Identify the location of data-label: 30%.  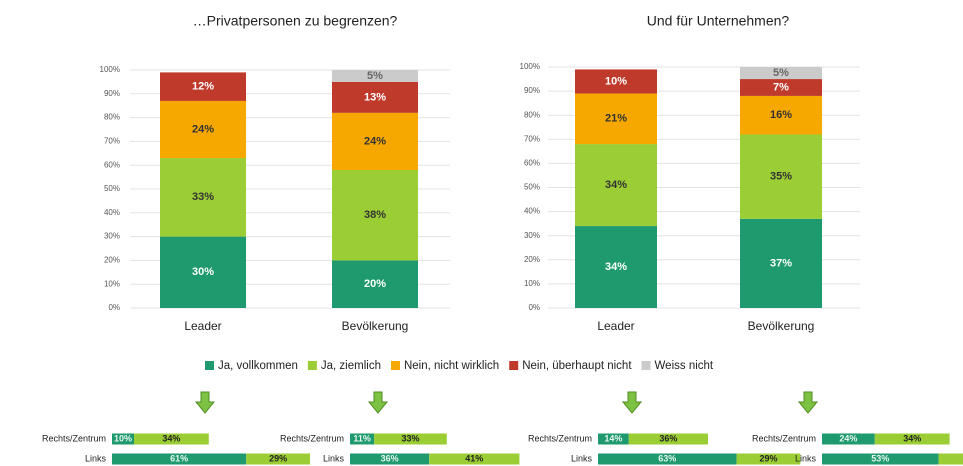
(203, 272).